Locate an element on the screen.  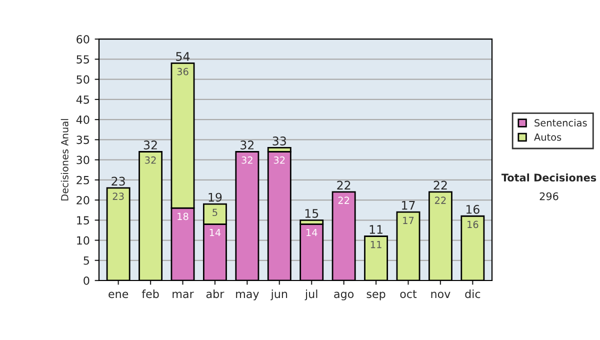
y-axis-title: Decisiones Anual is located at coordinates (64, 159).